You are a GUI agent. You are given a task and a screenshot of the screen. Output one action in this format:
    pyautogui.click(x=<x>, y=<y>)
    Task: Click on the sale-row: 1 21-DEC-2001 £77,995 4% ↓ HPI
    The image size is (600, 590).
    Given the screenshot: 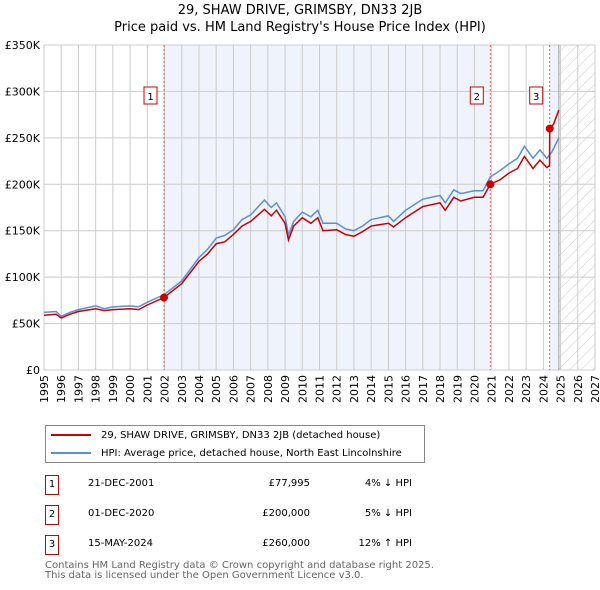 What is the action you would take?
    pyautogui.click(x=255, y=485)
    